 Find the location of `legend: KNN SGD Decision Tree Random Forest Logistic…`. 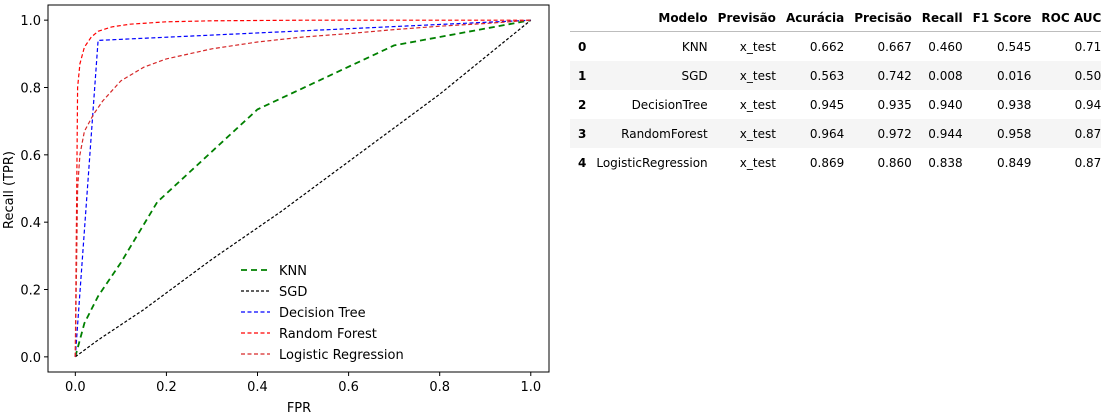

legend: KNN SGD Decision Tree Random Forest Logistic… is located at coordinates (322, 313).